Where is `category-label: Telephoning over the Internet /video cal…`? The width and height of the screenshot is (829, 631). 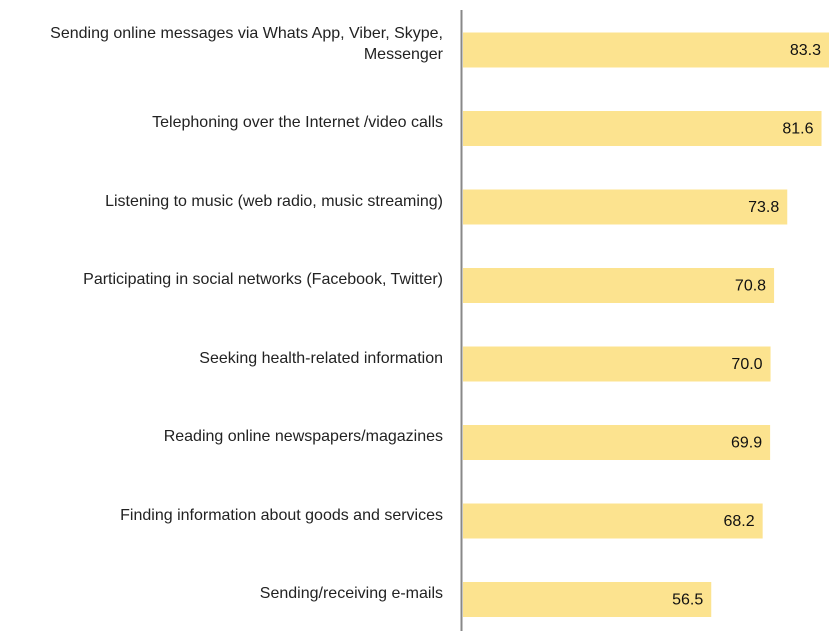 category-label: Telephoning over the Internet /video cal… is located at coordinates (297, 122).